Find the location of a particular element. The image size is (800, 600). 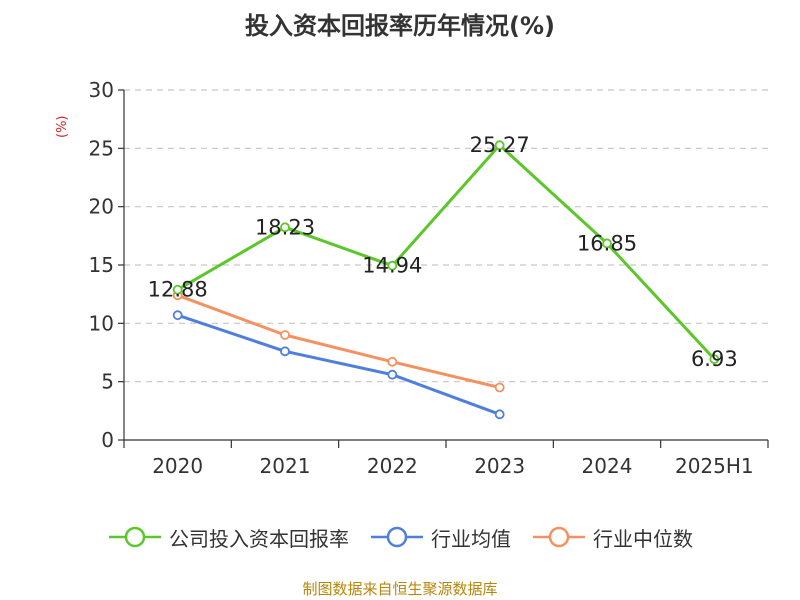

y-tick-label: 10 is located at coordinates (101, 323).